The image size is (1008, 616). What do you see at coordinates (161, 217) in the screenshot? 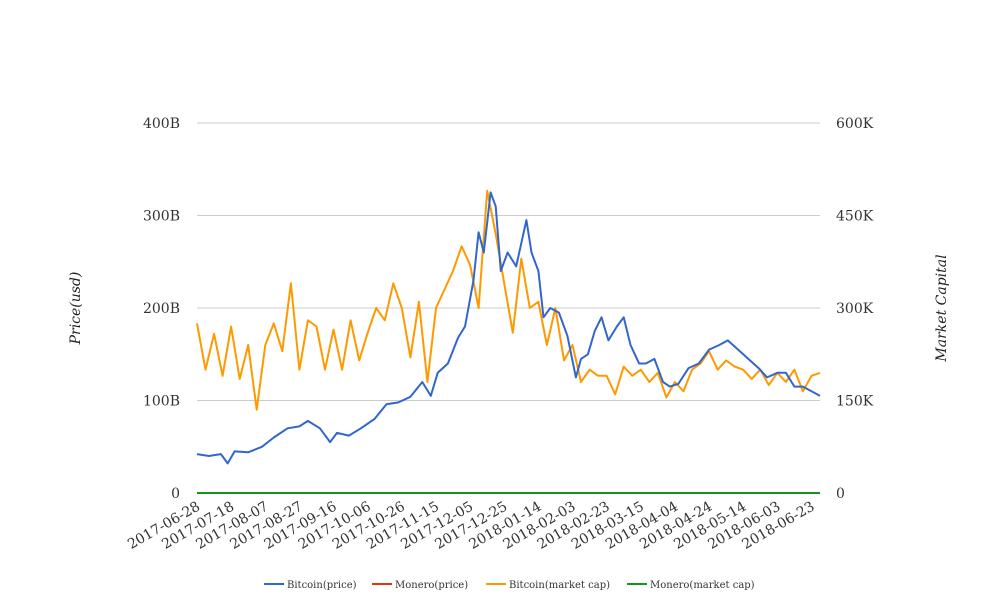
I see `y-tick-label: 300B` at bounding box center [161, 217].